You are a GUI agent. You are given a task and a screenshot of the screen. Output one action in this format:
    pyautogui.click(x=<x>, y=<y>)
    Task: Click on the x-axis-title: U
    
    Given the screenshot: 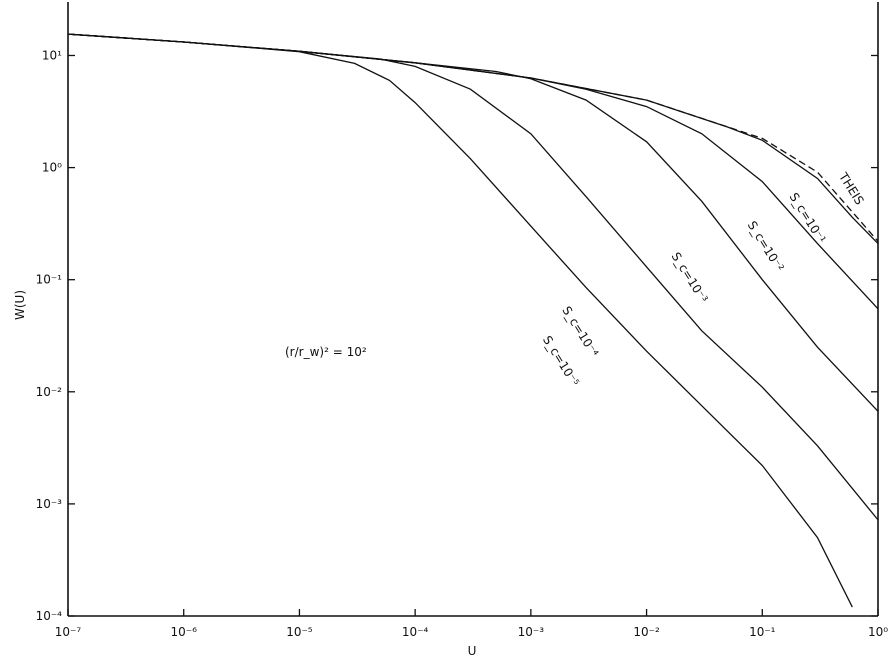 What is the action you would take?
    pyautogui.click(x=472, y=651)
    